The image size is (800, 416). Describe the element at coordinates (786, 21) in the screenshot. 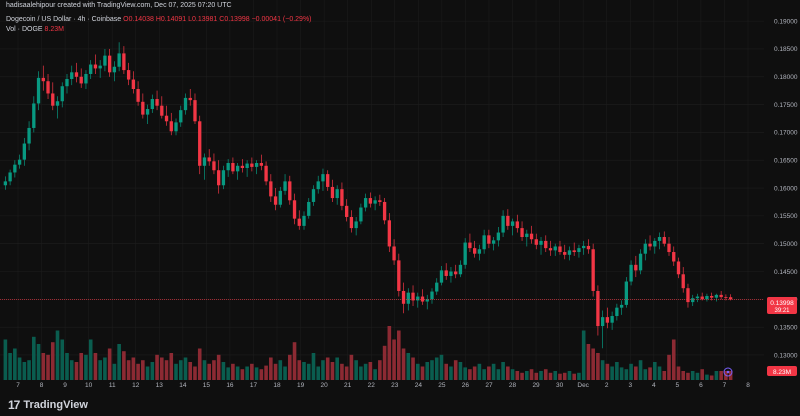

I see `y-tick-label: 0.19000` at that location.